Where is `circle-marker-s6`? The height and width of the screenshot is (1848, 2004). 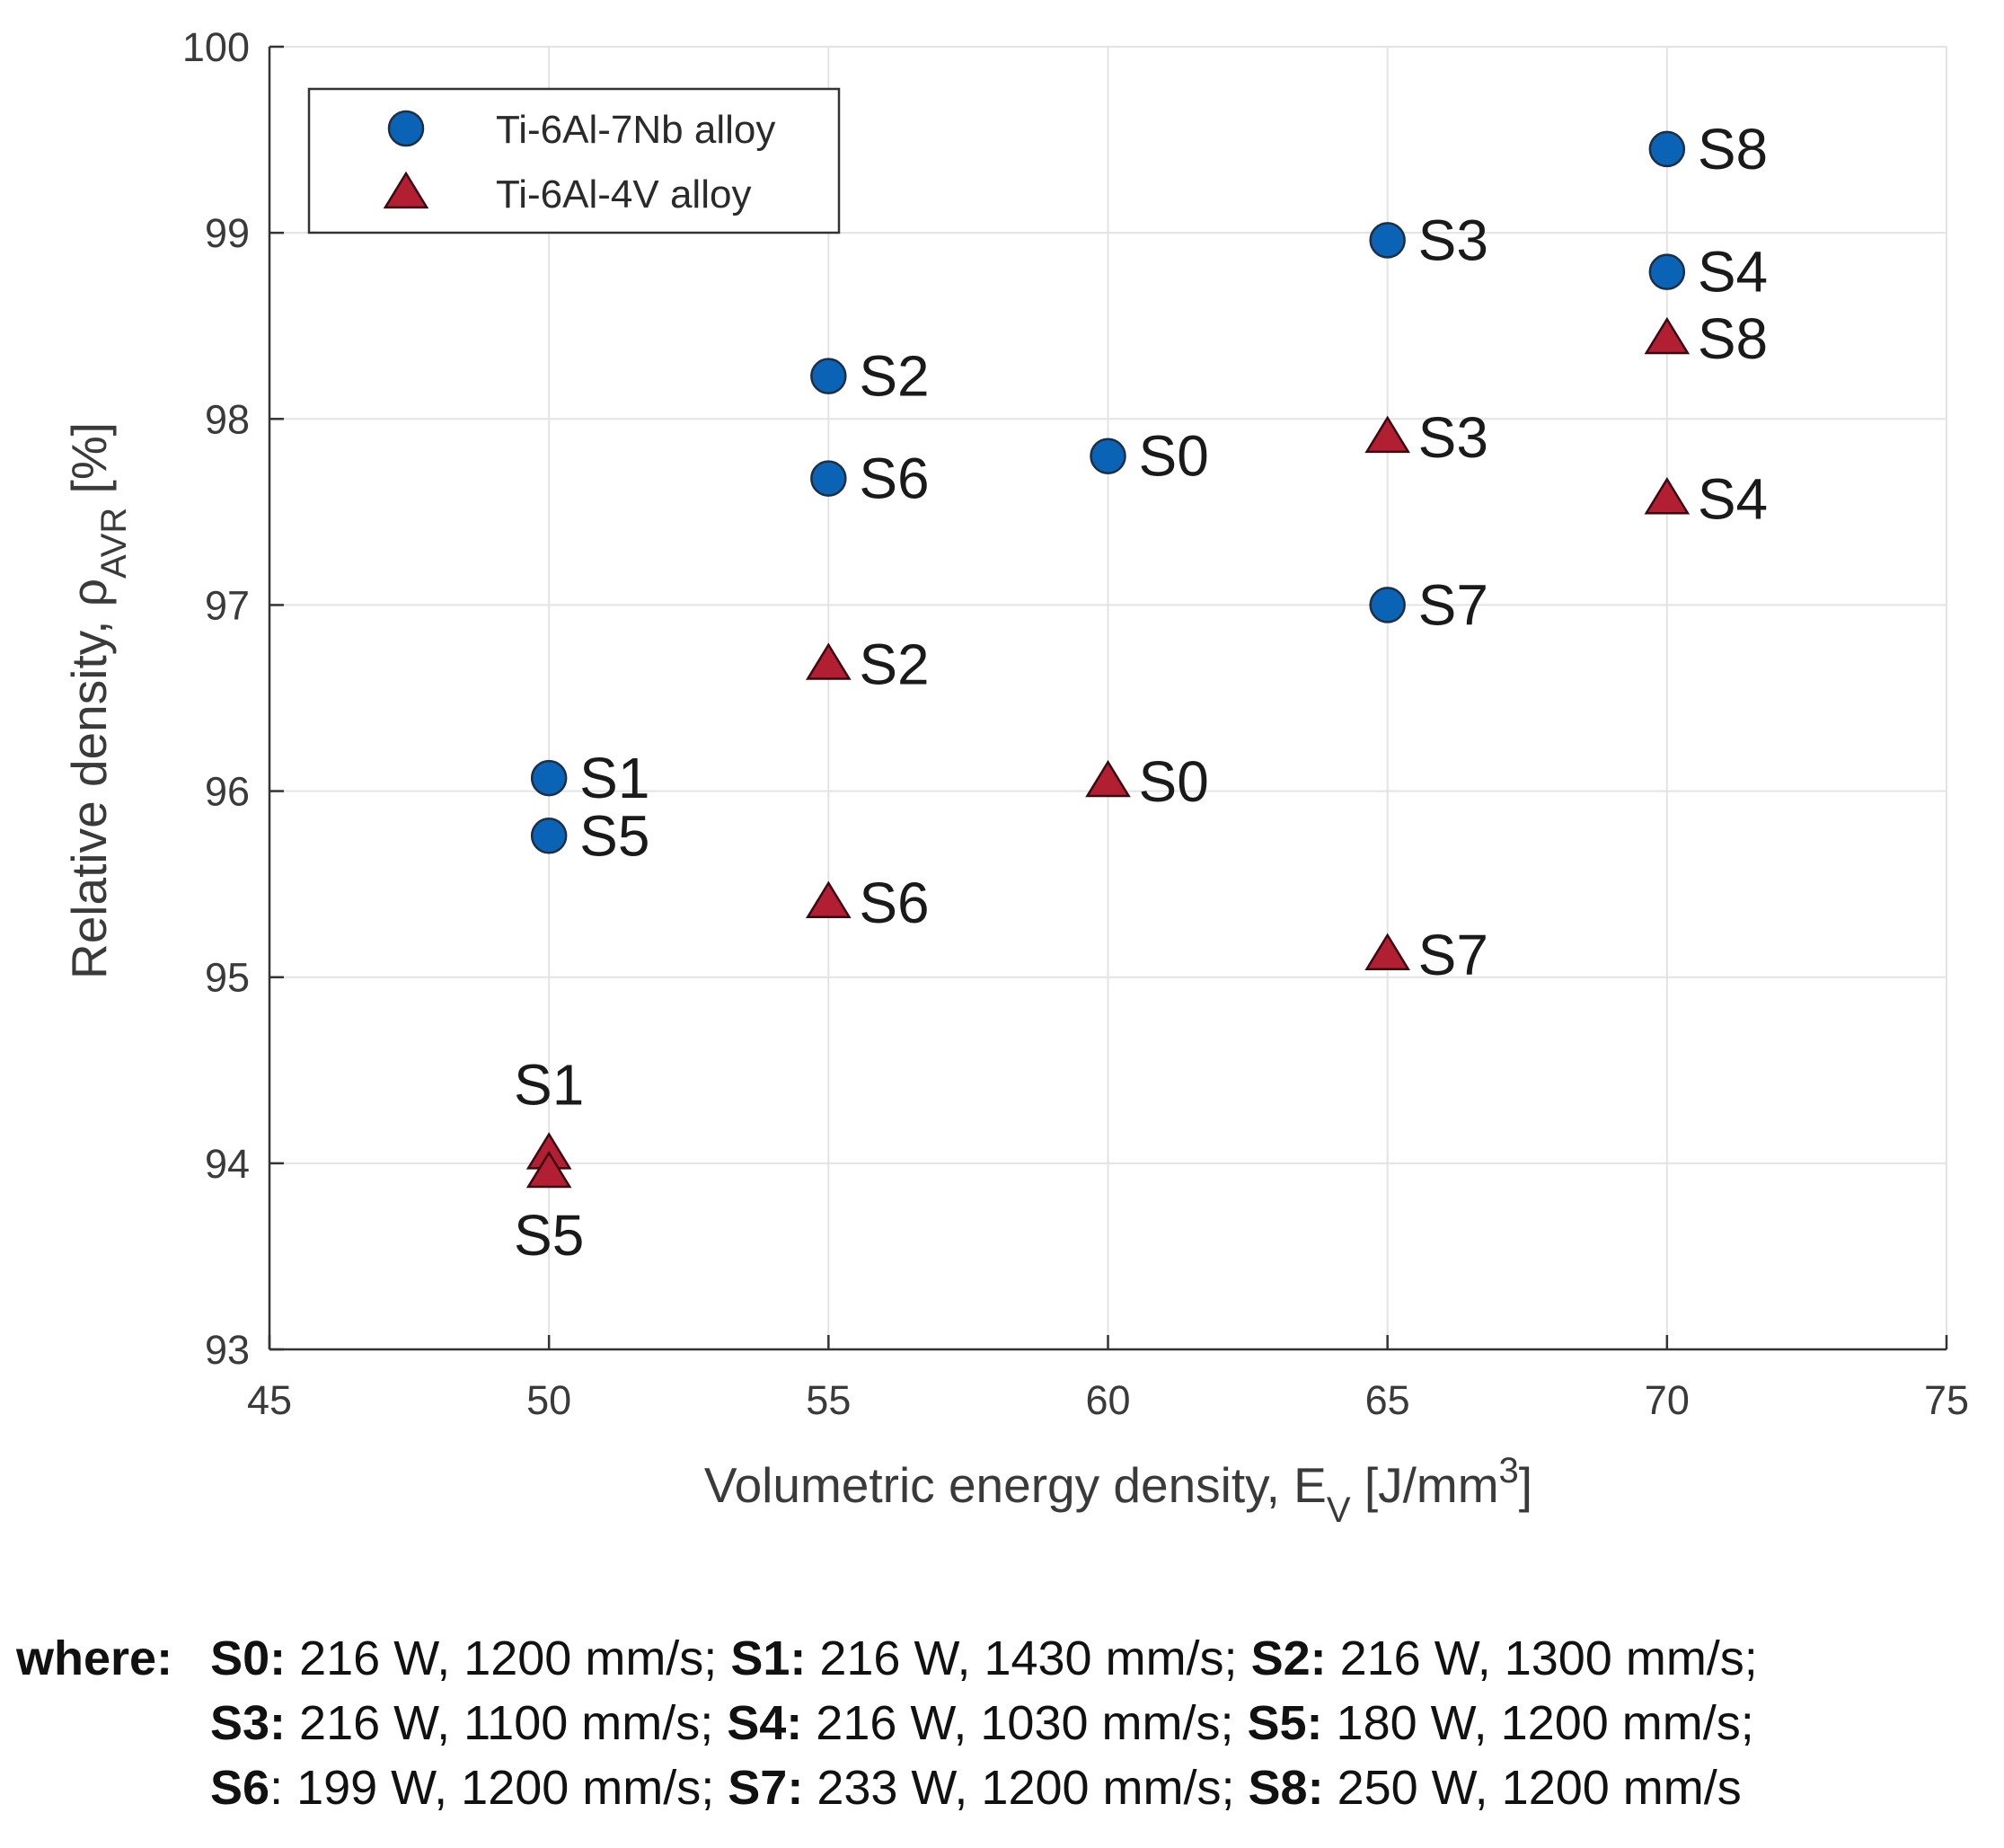 circle-marker-s6 is located at coordinates (828, 479).